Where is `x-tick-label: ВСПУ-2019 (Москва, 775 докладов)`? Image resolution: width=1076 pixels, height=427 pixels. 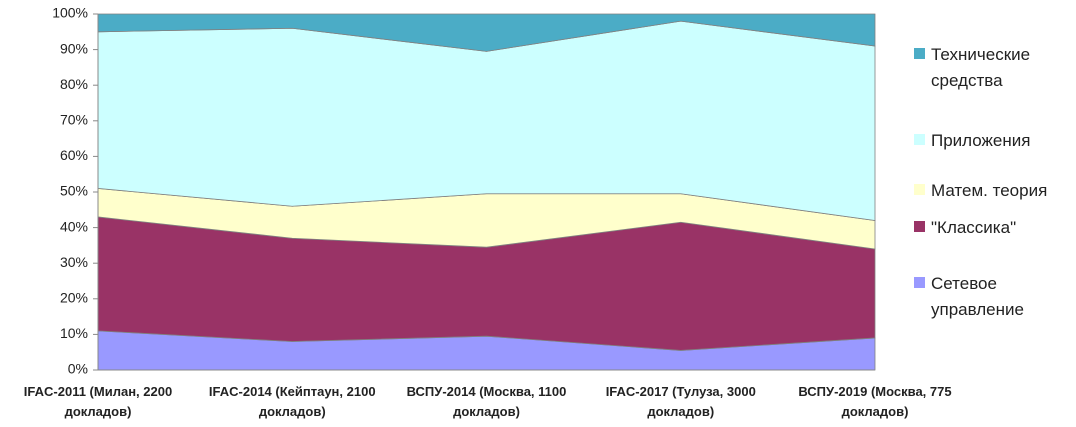 x-tick-label: ВСПУ-2019 (Москва, 775 докладов) is located at coordinates (875, 401).